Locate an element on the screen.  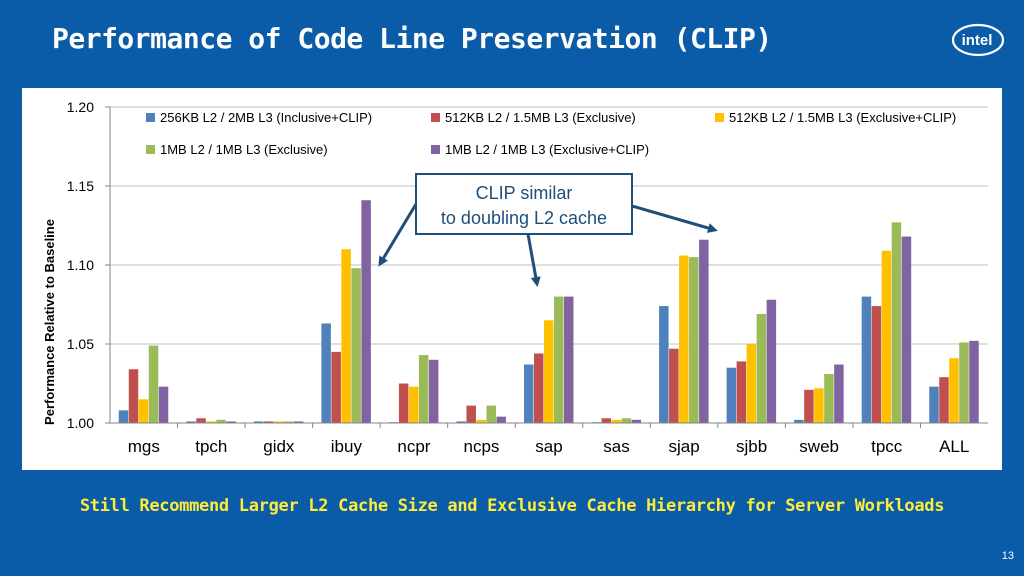
x-tick-label: sjbb is located at coordinates (751, 446).